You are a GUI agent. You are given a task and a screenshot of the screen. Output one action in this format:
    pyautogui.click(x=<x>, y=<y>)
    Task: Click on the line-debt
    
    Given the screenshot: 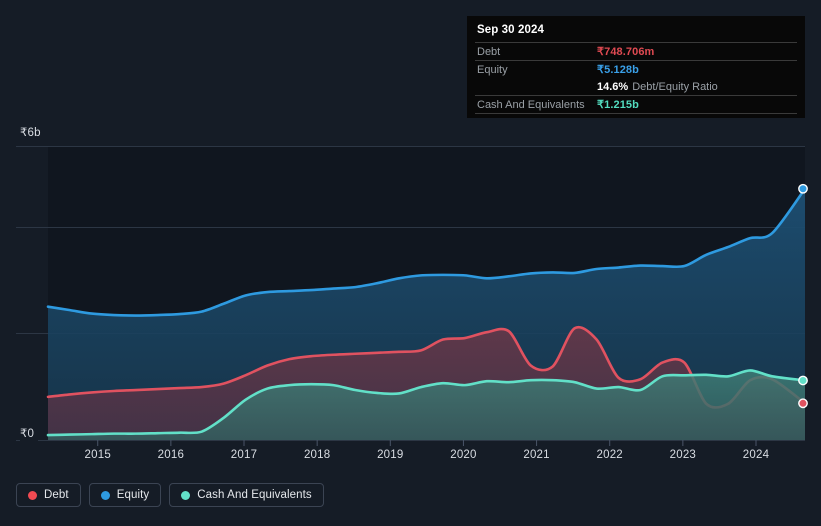 What is the action you would take?
    pyautogui.click(x=426, y=367)
    